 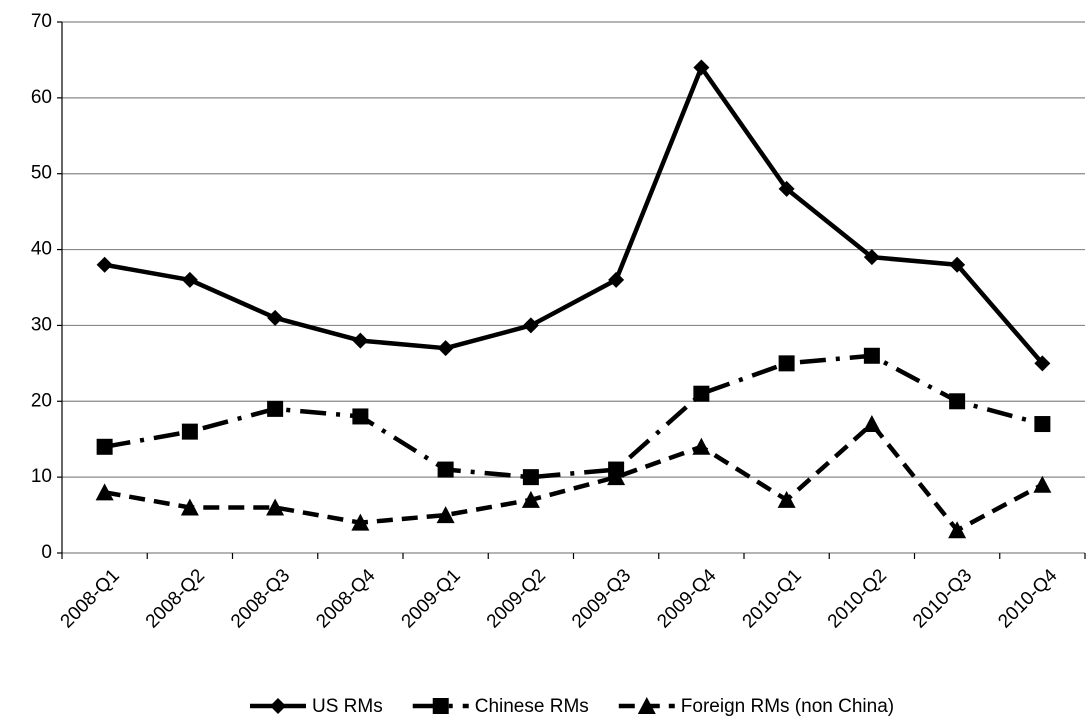 I want to click on x-tick-label: 2009-Q1, so click(x=431, y=598).